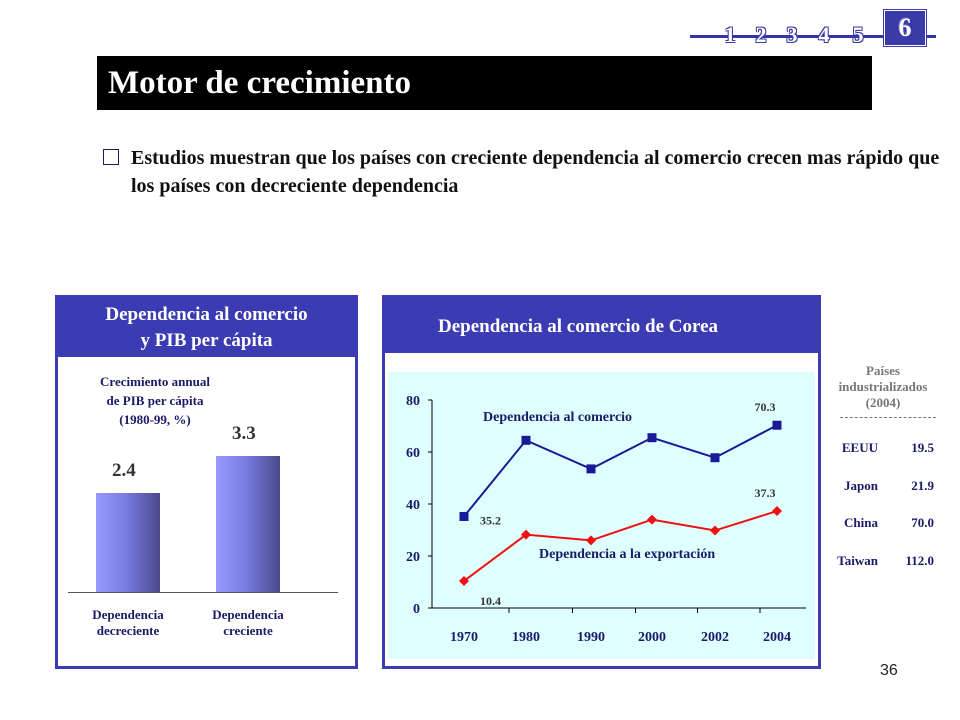  I want to click on x-tick-label: 2004, so click(777, 637).